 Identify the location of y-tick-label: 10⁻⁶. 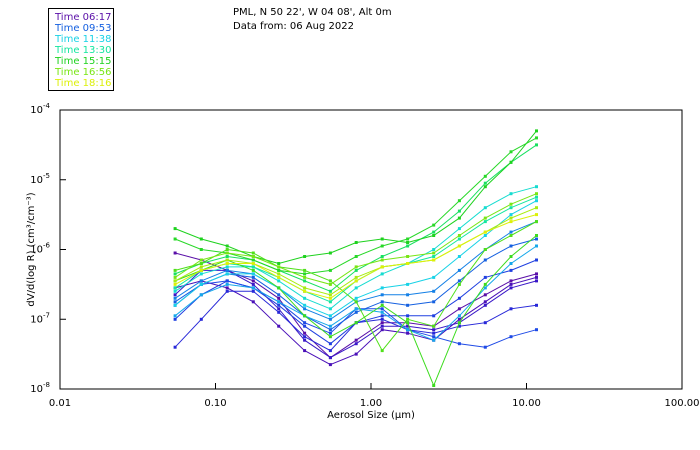
(40, 249).